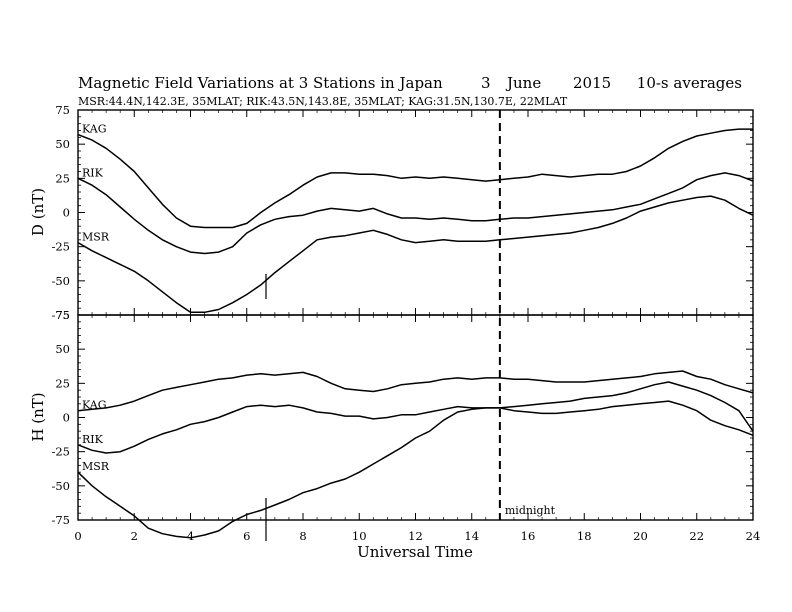 The height and width of the screenshot is (612, 792). What do you see at coordinates (96, 298) in the screenshot?
I see `series-labels: KAG RIK MSR KAG RIK MSR` at bounding box center [96, 298].